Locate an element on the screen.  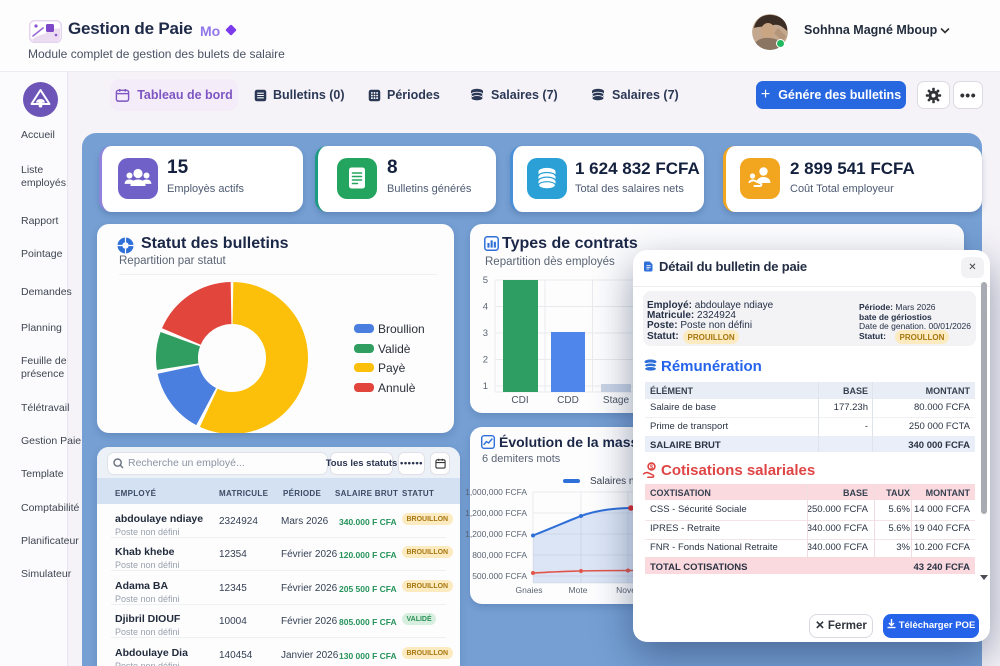
svg-text: 1,000,000 FCFA is located at coordinates (496, 492).